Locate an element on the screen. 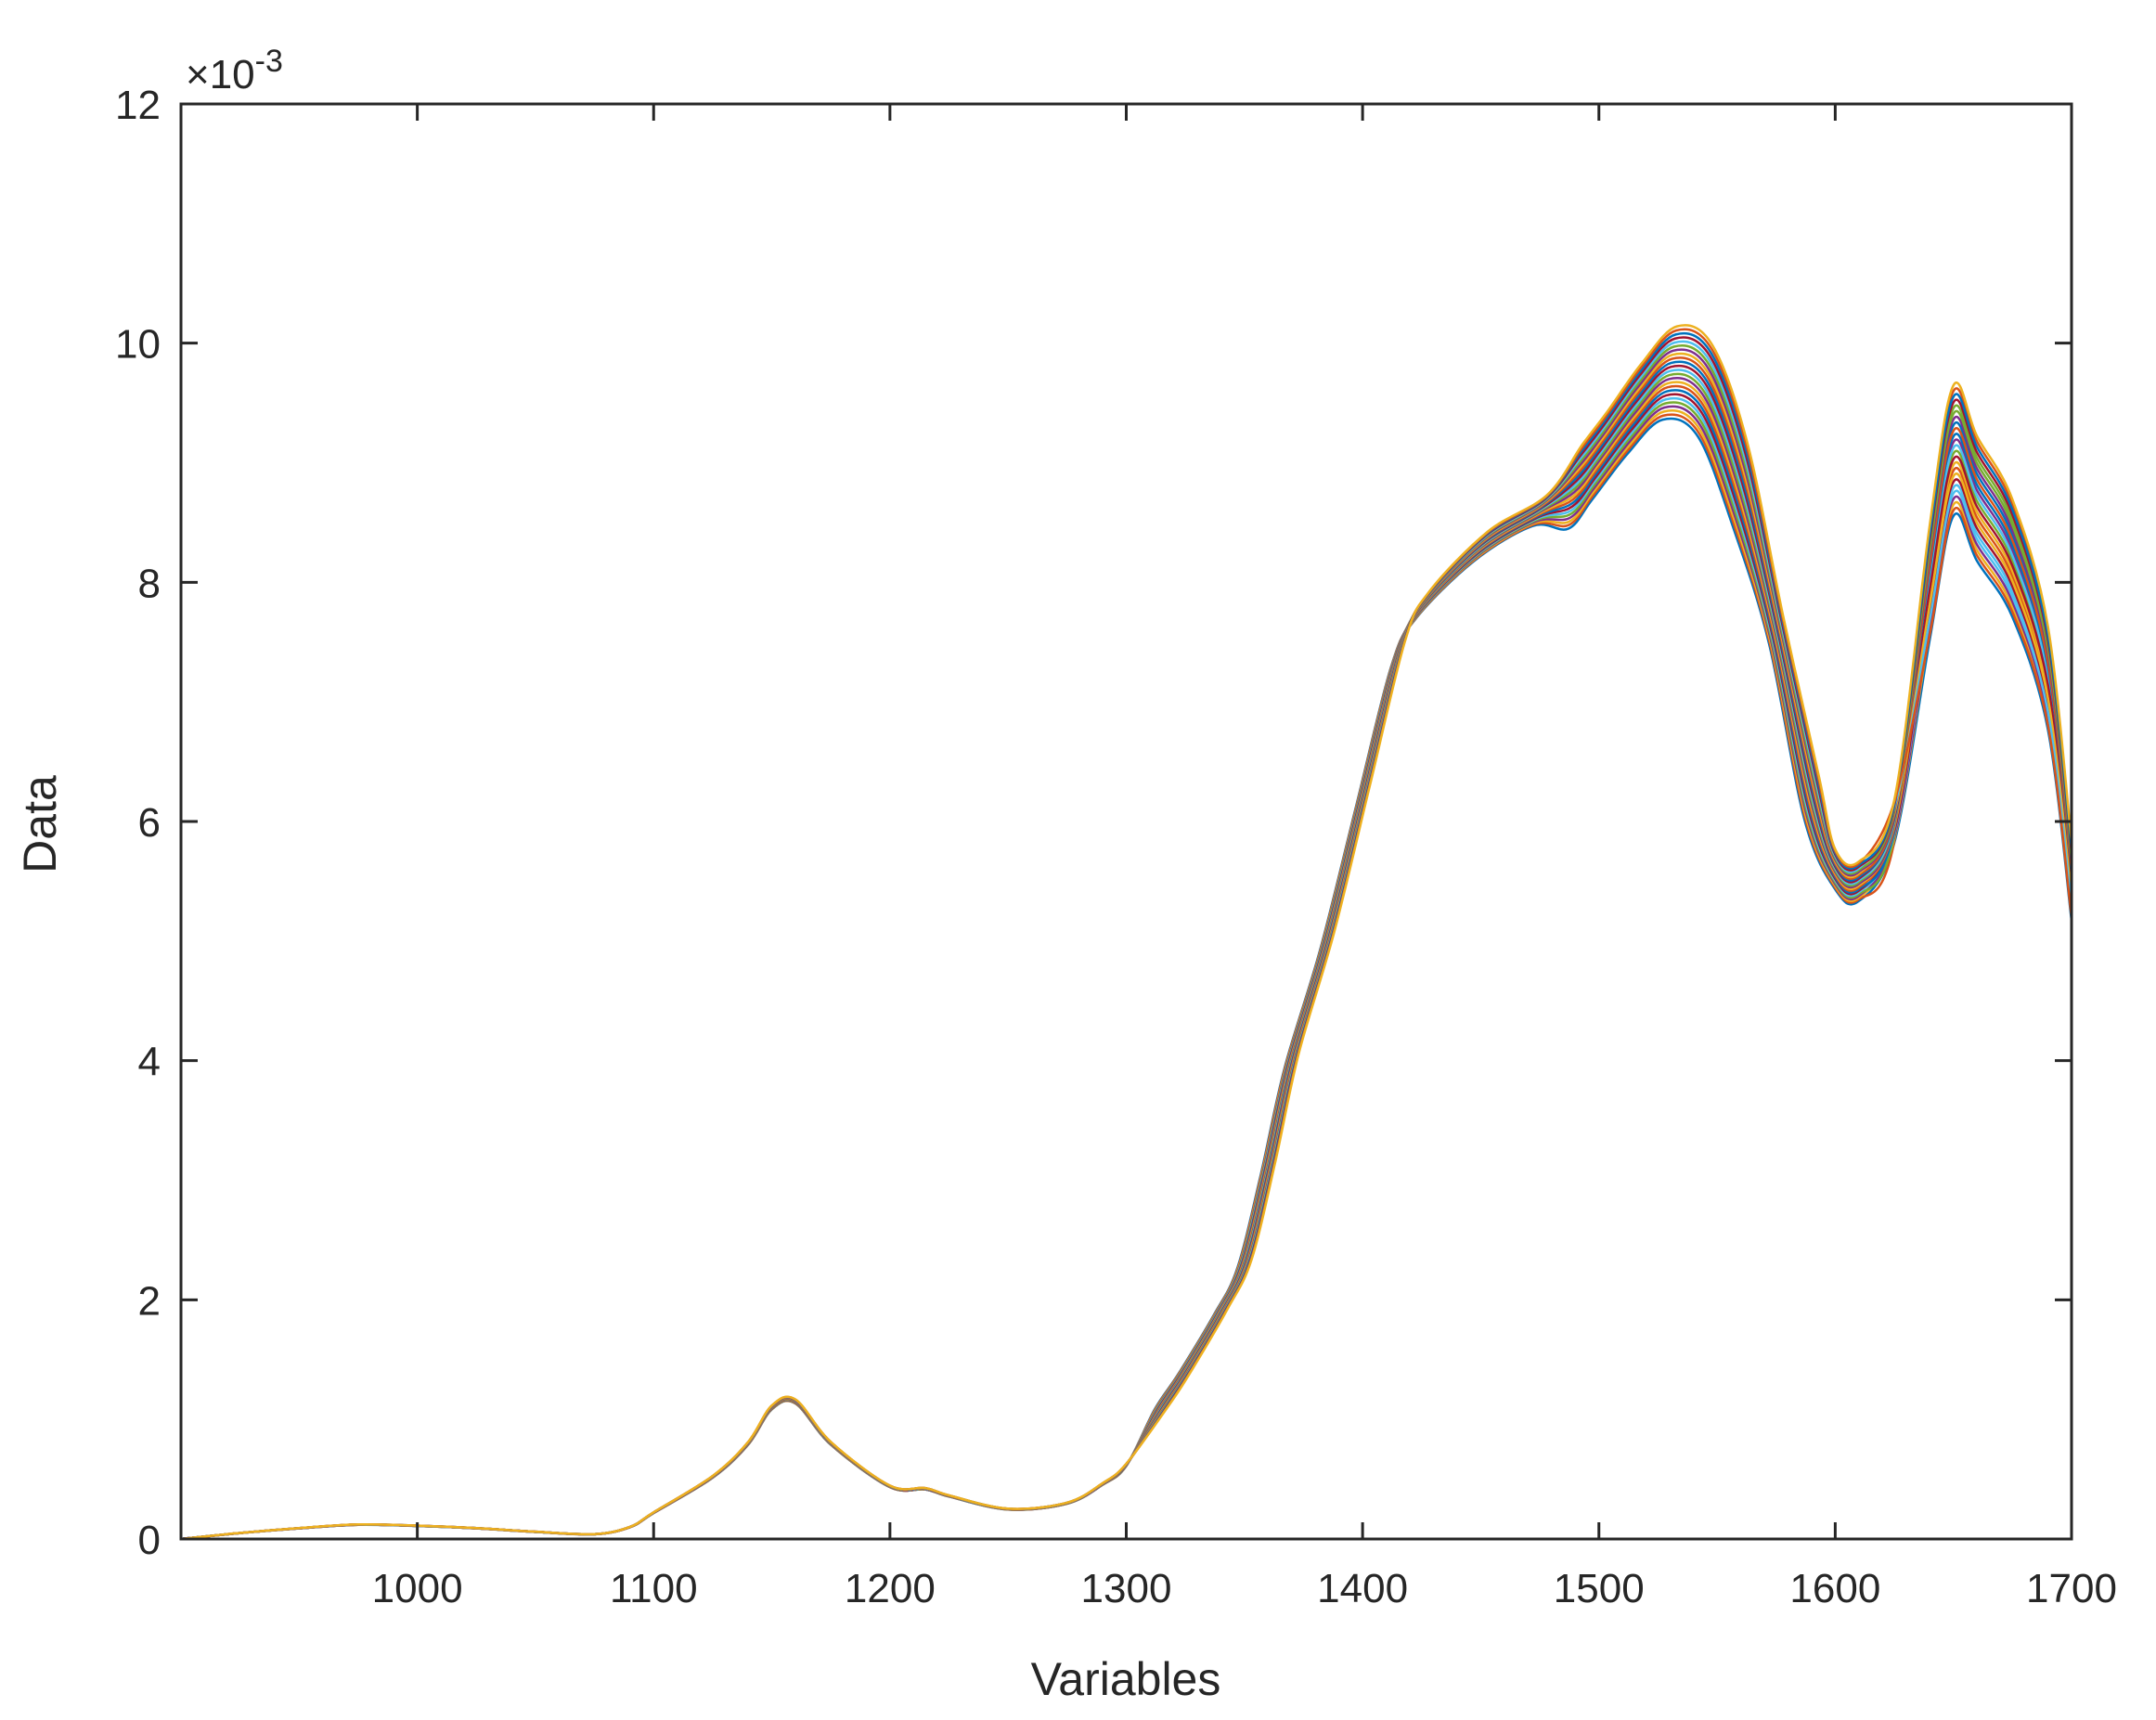 Image resolution: width=2156 pixels, height=1720 pixels. x-tick-label-1500: 1500 is located at coordinates (1599, 1588).